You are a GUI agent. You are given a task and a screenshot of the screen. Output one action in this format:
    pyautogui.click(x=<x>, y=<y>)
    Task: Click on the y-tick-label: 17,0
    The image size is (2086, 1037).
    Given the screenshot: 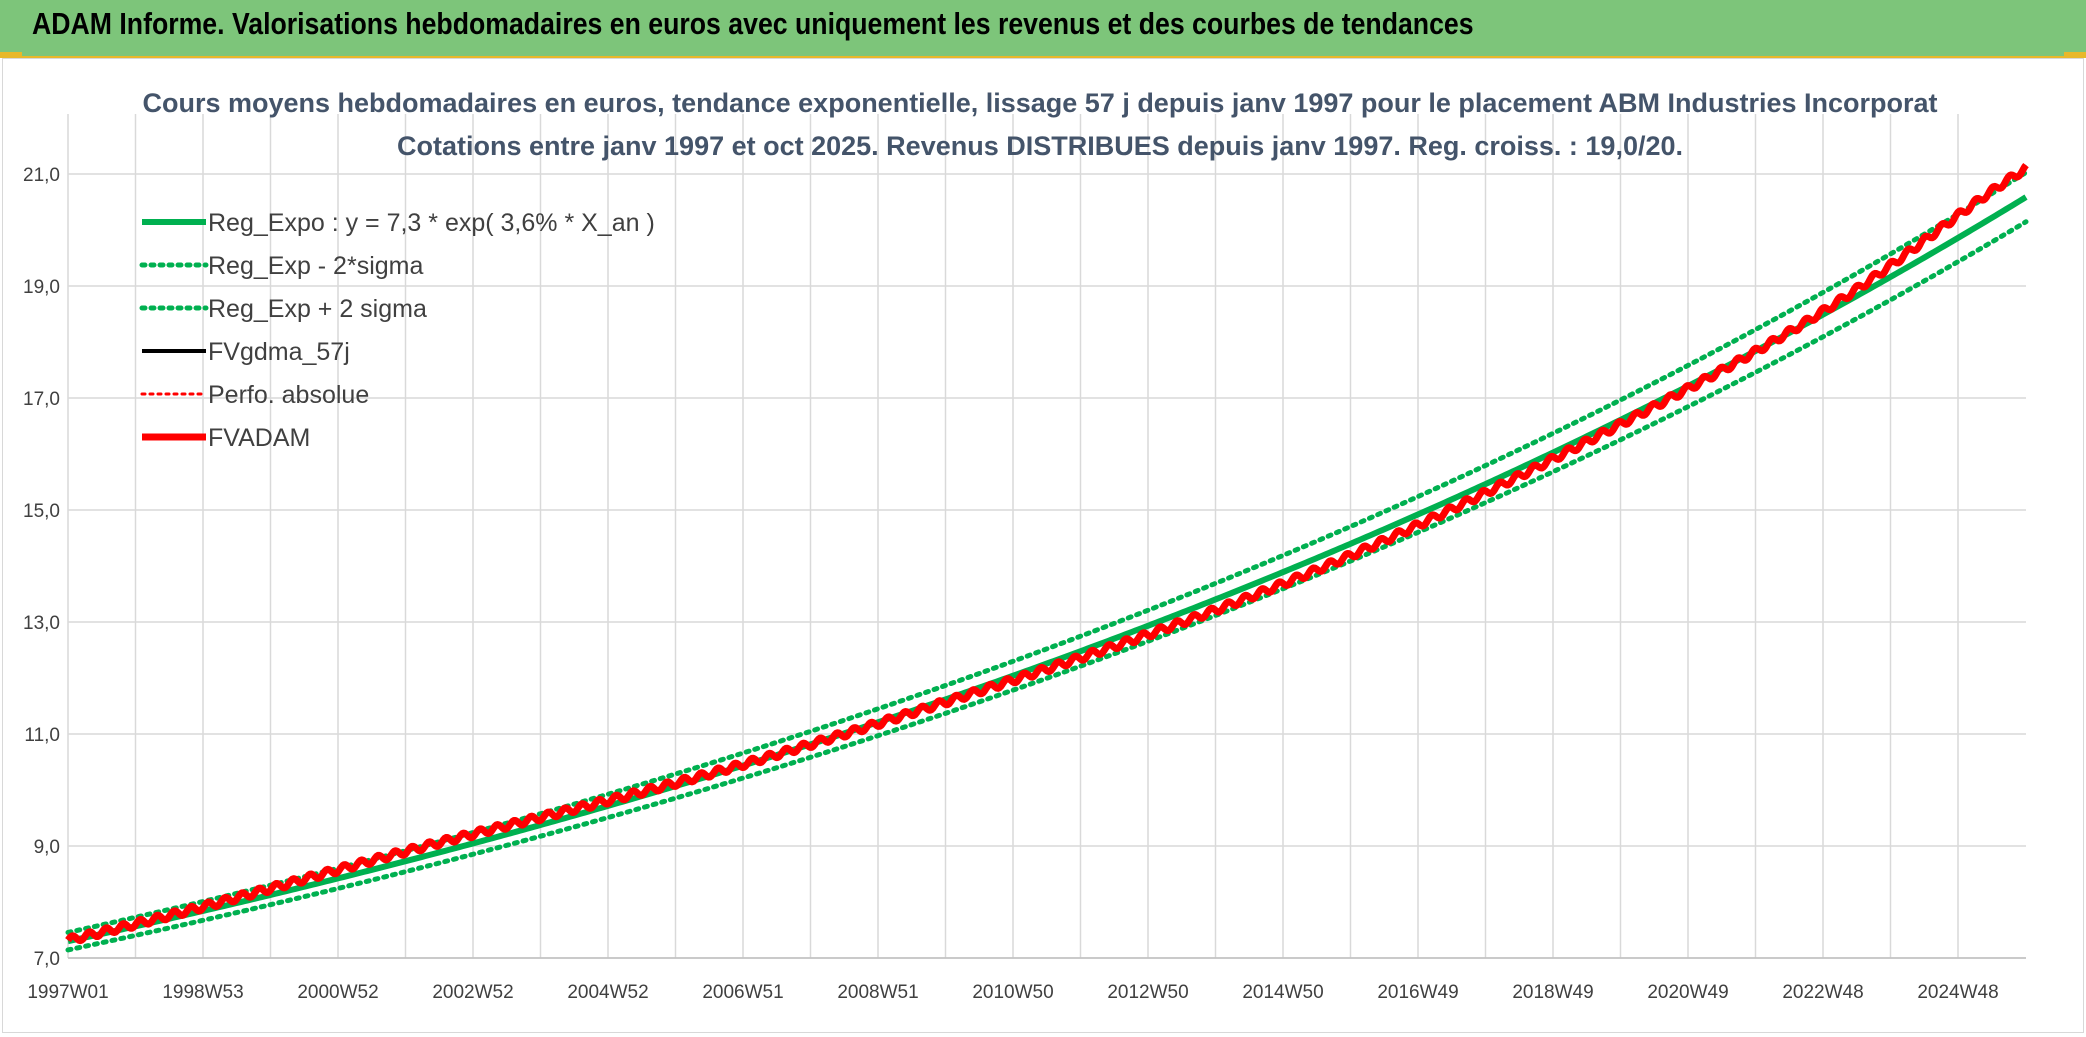 What is the action you would take?
    pyautogui.click(x=41, y=399)
    